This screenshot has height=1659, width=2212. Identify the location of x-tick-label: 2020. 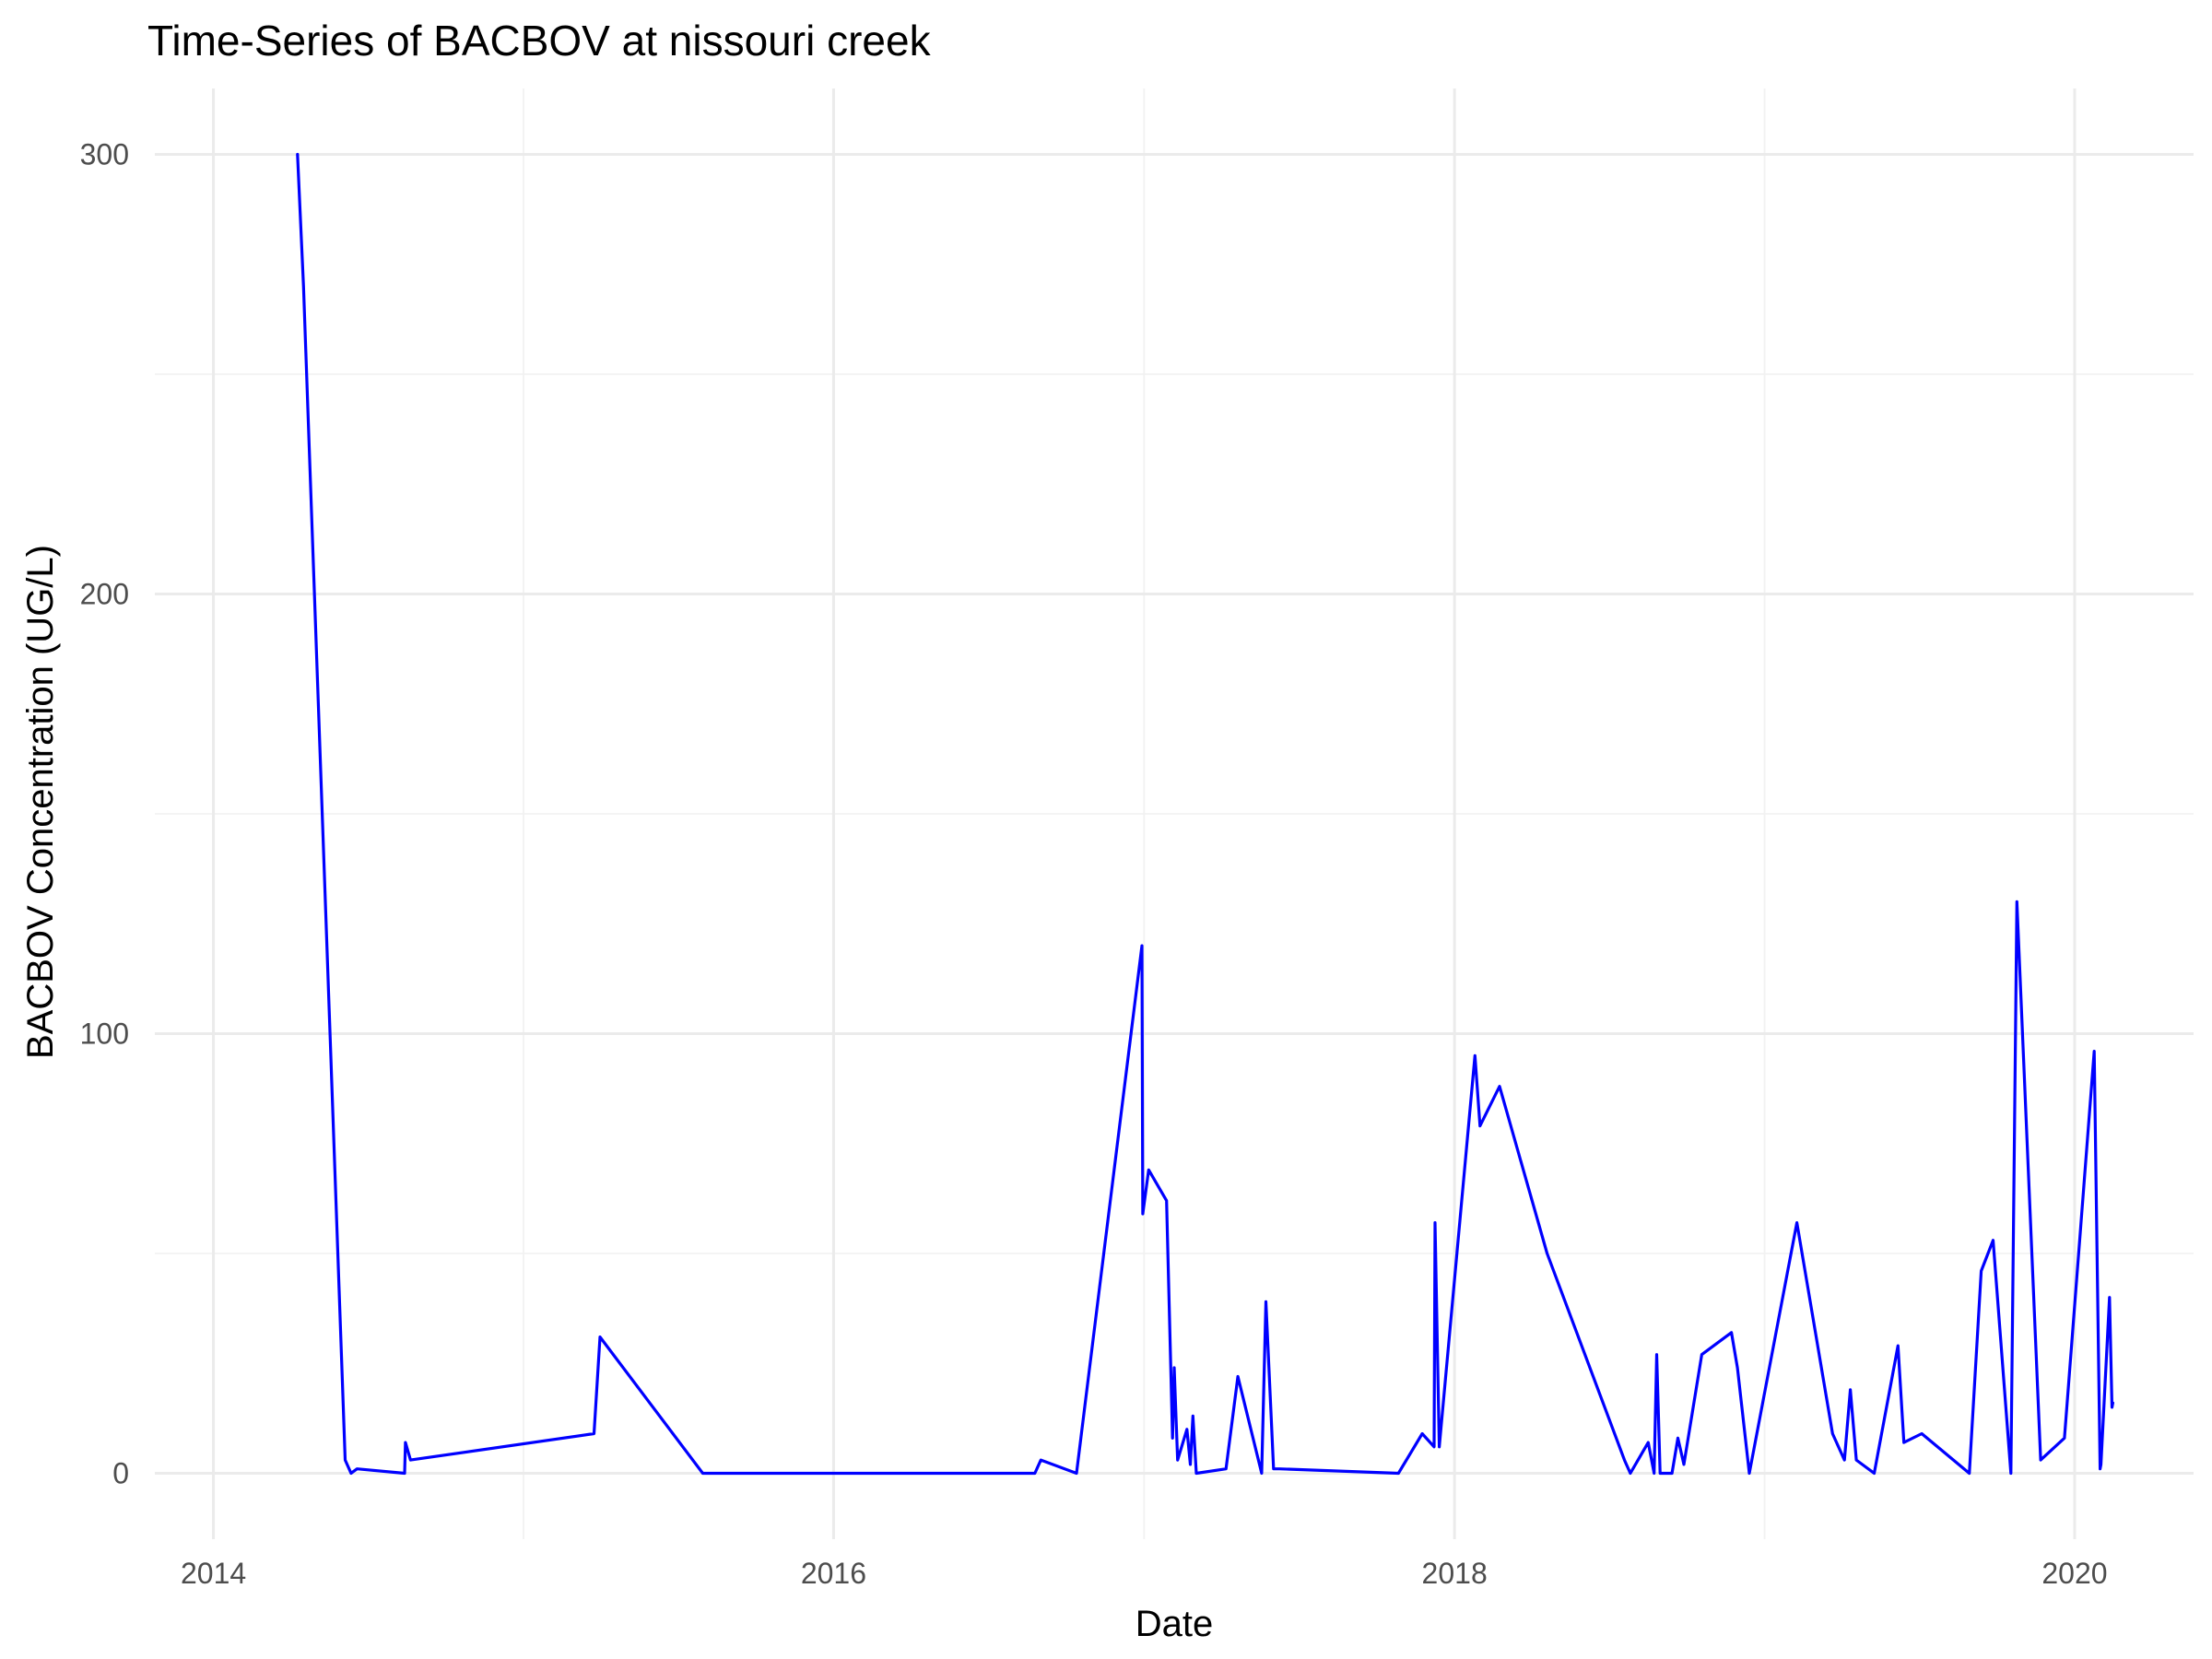
(2074, 1573).